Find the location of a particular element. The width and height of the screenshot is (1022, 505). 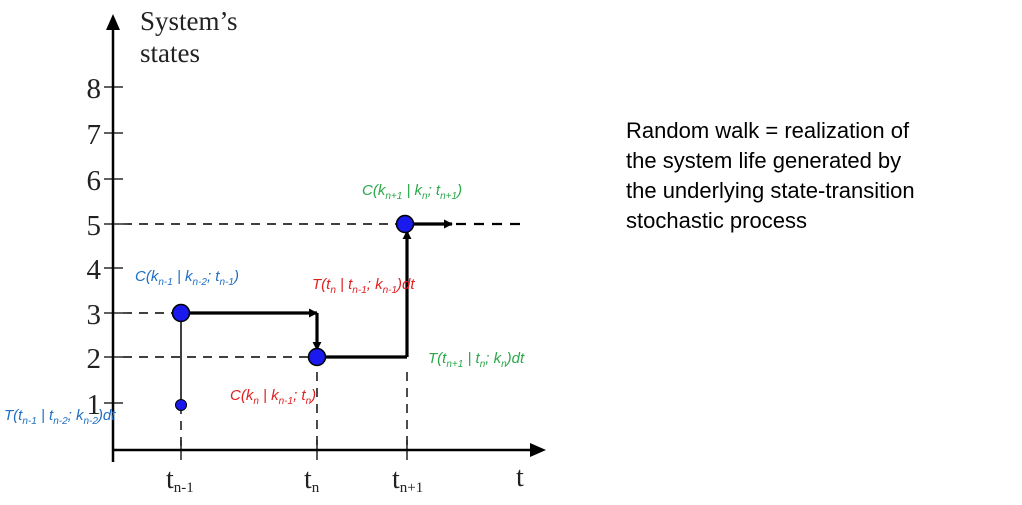

walk-path is located at coordinates (317, 289).